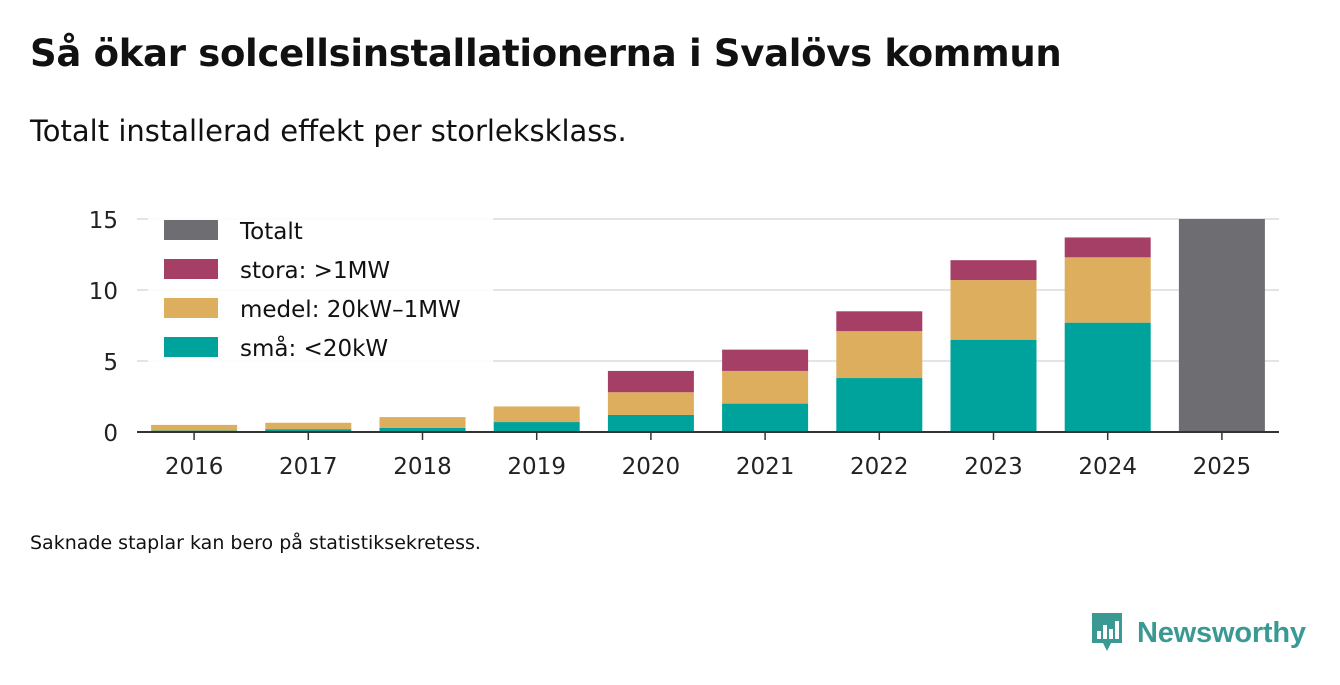  What do you see at coordinates (308, 430) in the screenshot?
I see `bar-sma-2017` at bounding box center [308, 430].